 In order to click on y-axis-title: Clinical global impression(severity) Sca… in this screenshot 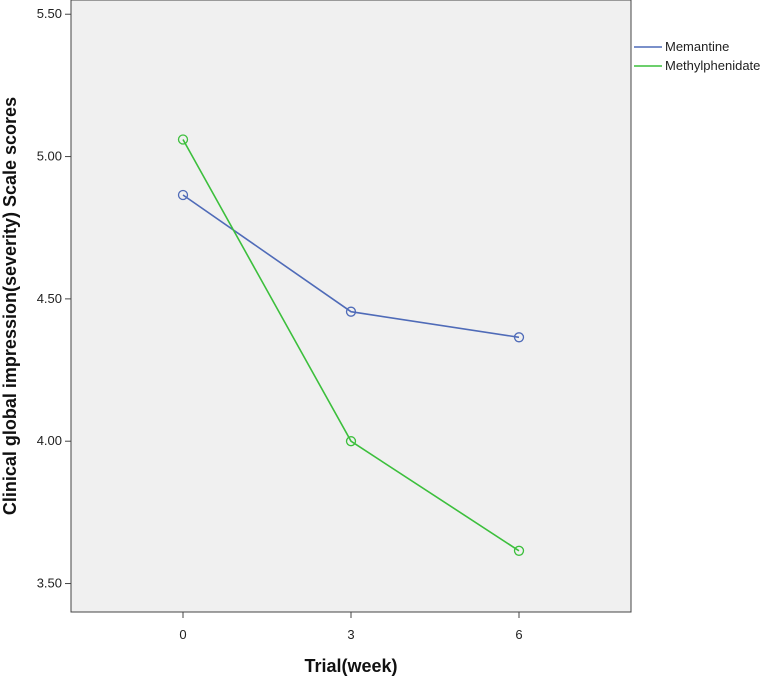, I will do `click(10, 306)`.